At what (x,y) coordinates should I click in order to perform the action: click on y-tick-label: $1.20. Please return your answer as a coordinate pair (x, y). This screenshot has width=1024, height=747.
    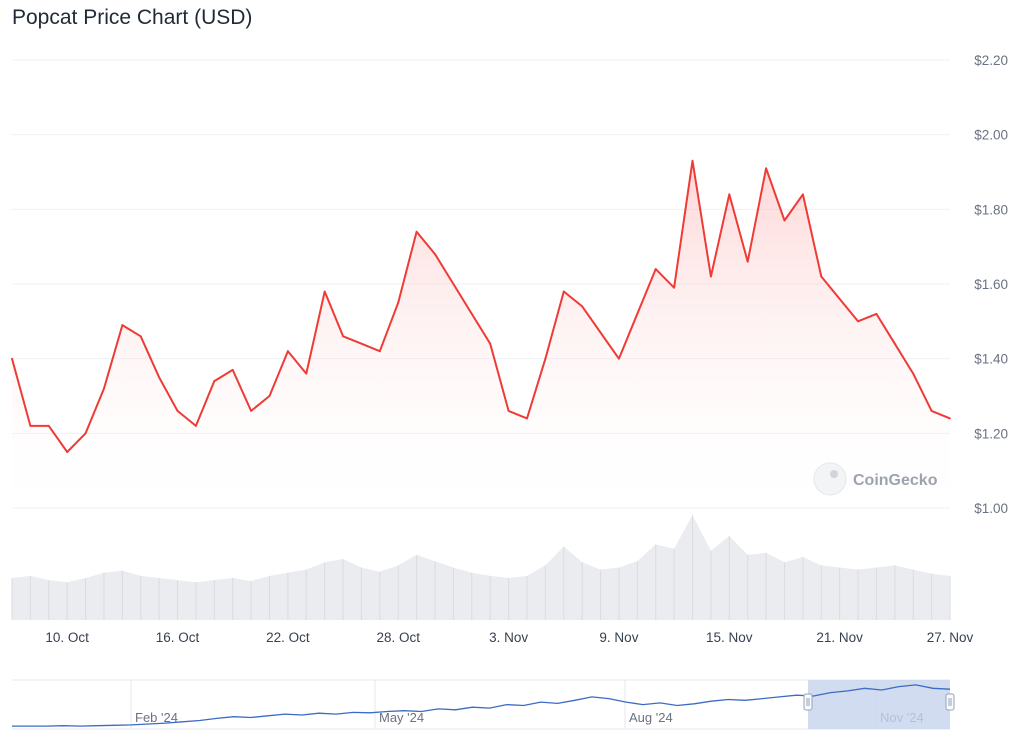
    Looking at the image, I should click on (991, 433).